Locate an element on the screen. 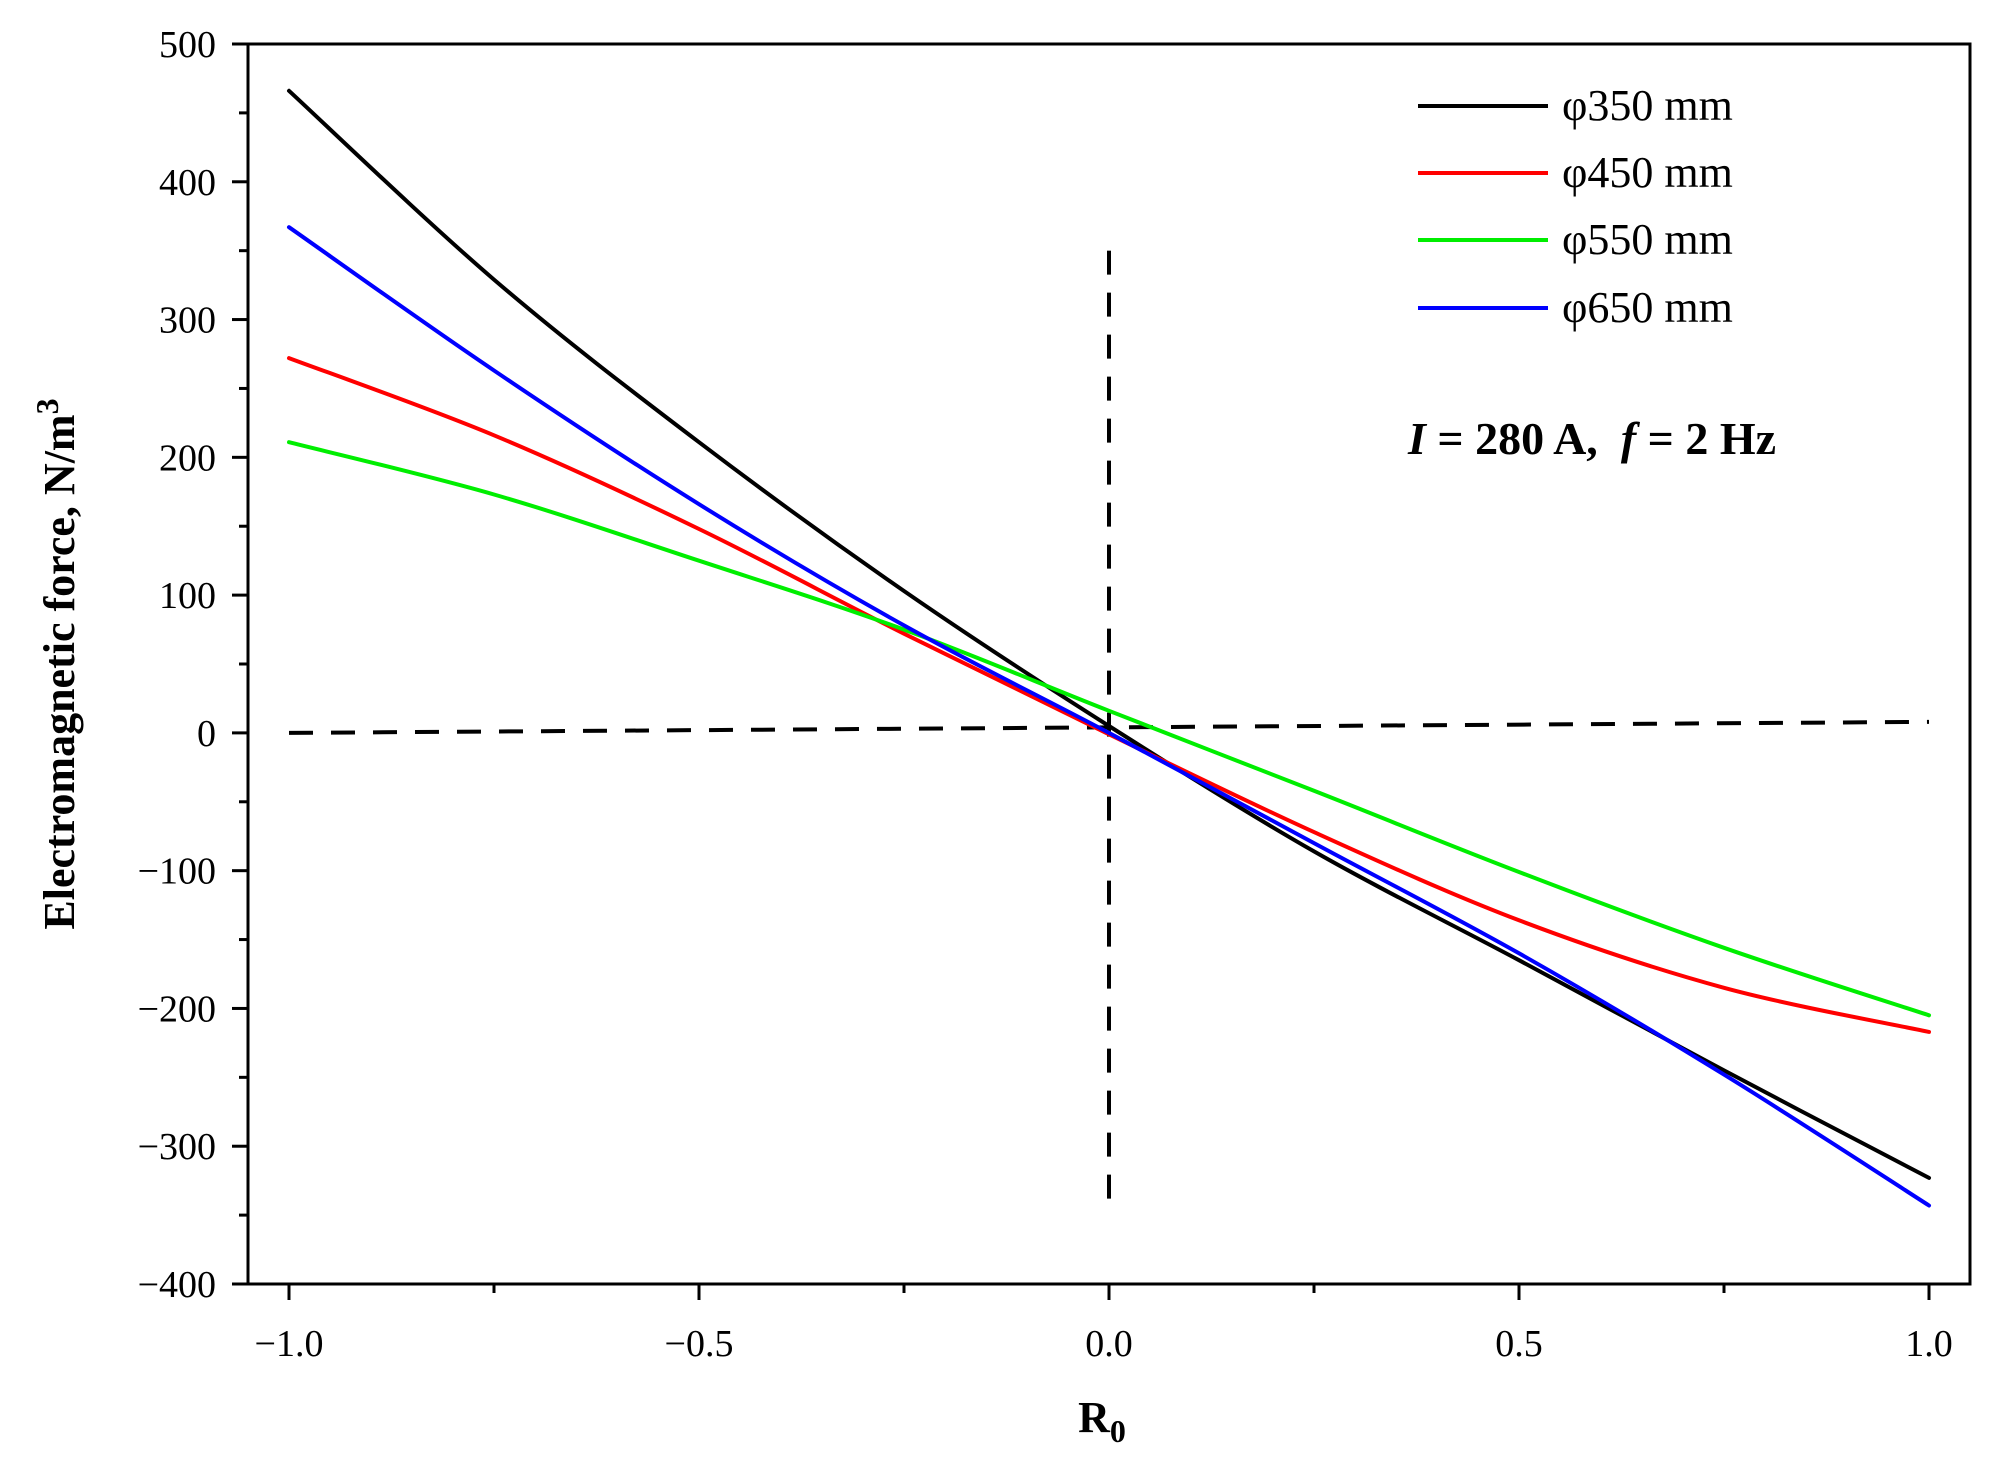  x-axis-title-main: R is located at coordinates (1094, 1417).